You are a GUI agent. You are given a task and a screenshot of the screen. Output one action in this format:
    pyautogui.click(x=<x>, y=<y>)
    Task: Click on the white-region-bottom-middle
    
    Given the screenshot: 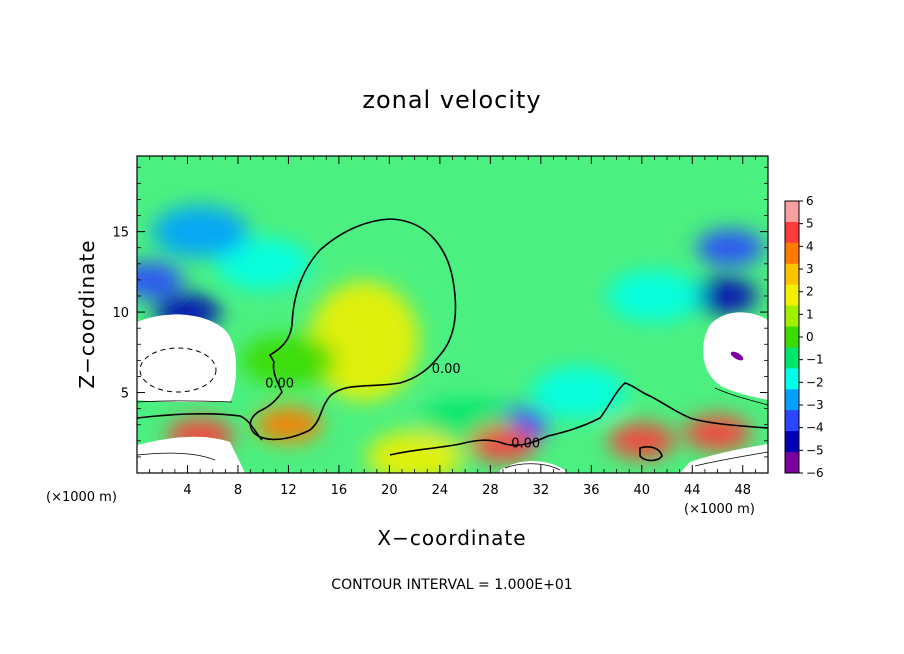 What is the action you would take?
    pyautogui.click(x=532, y=467)
    